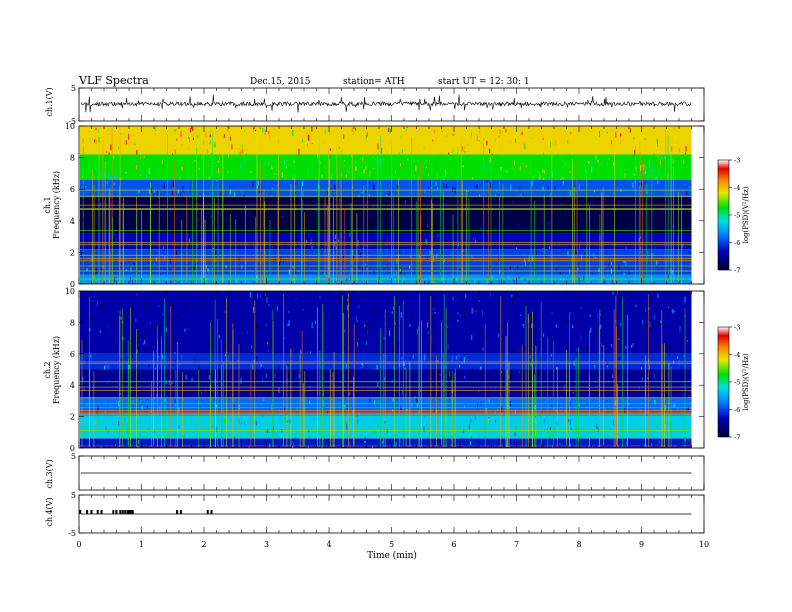 Image resolution: width=792 pixels, height=612 pixels. Describe the element at coordinates (114, 80) in the screenshot. I see `chart-title: VLF Spectra` at that location.